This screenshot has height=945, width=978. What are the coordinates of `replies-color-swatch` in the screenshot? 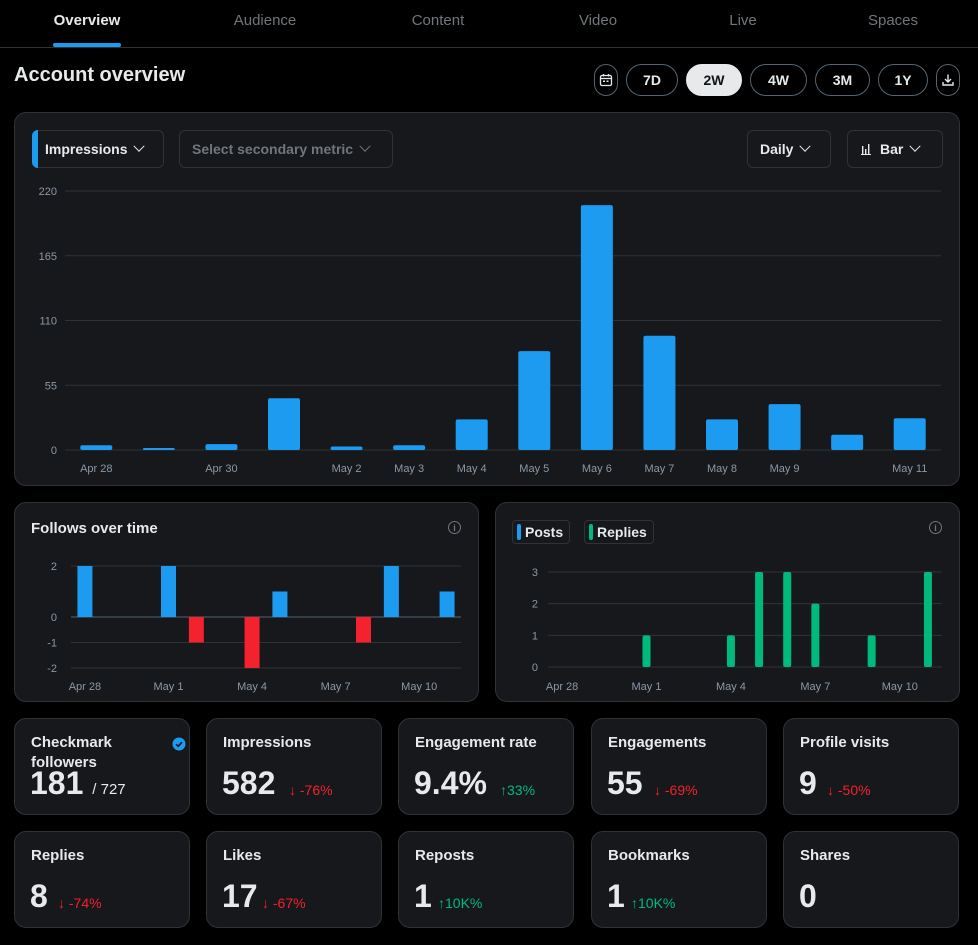 It's located at (591, 532).